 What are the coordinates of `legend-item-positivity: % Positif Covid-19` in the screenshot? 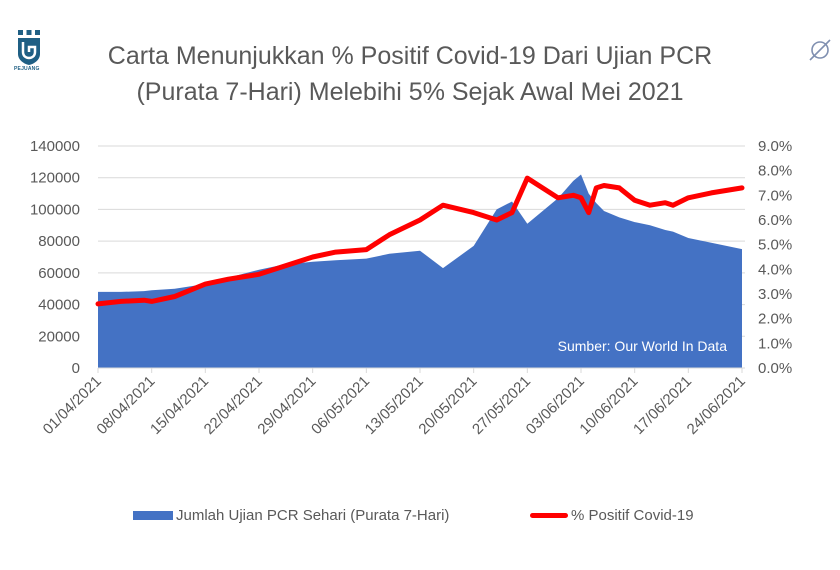 It's located at (612, 515).